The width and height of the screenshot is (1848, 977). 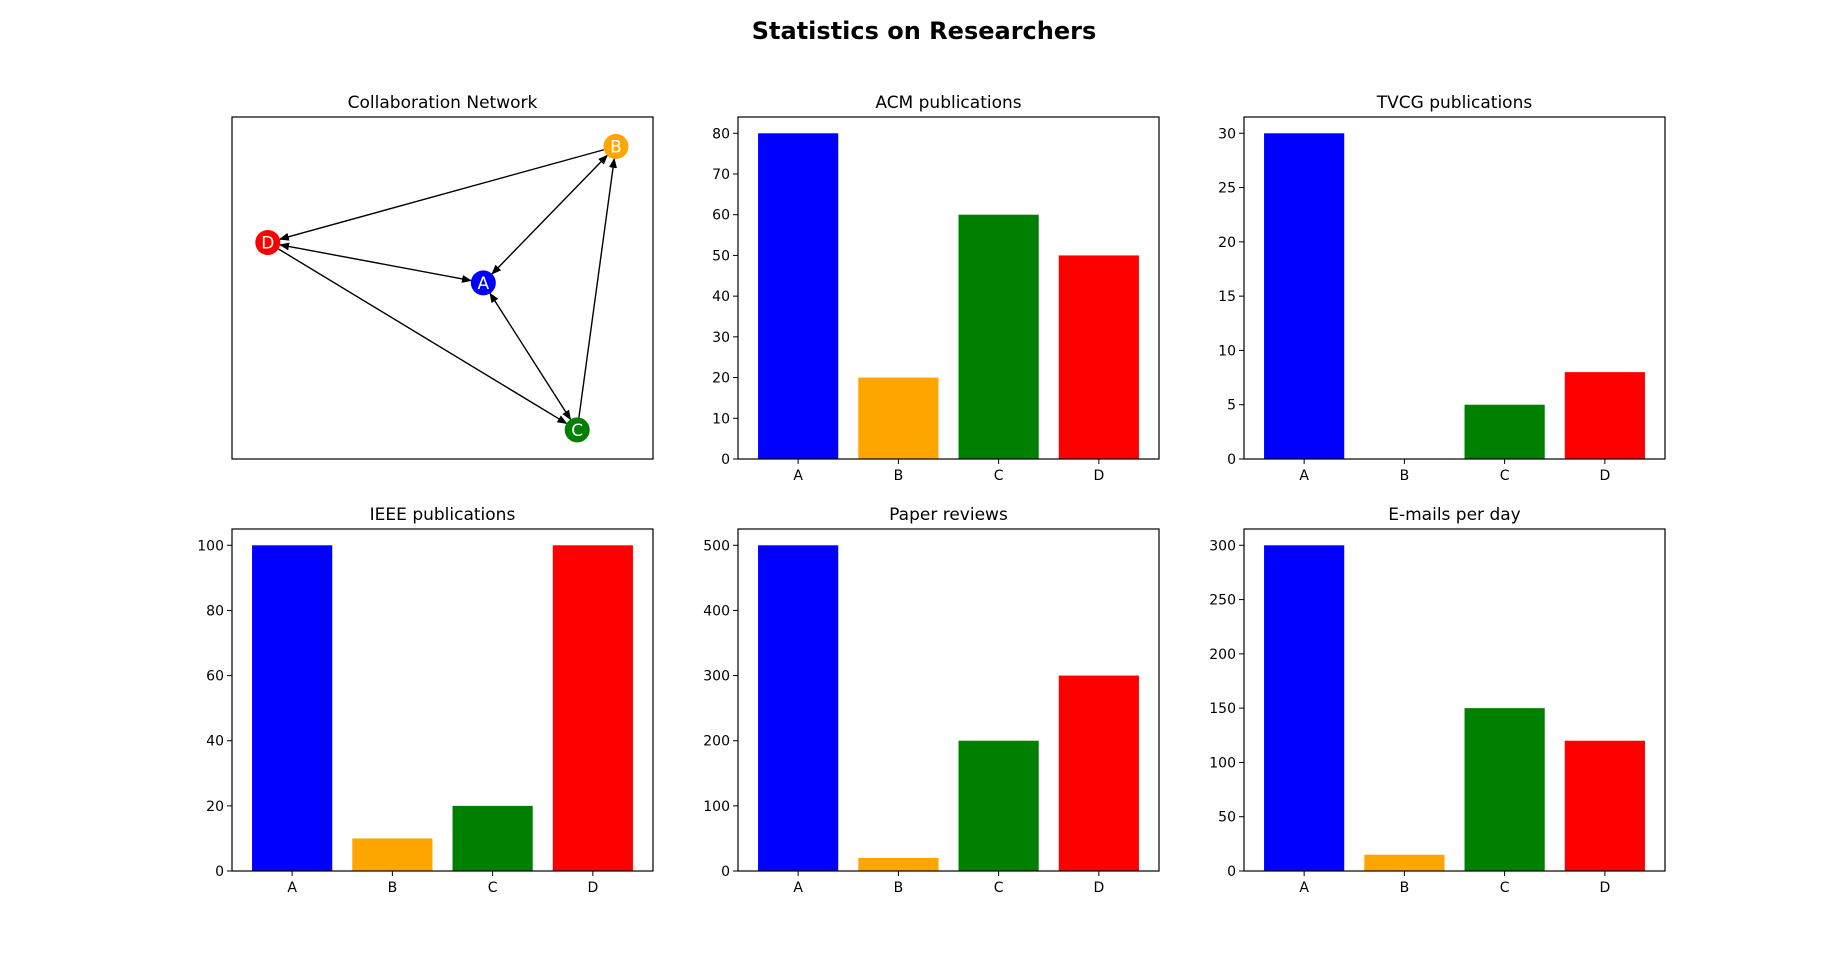 What do you see at coordinates (443, 515) in the screenshot?
I see `panel-title: IEEE publications` at bounding box center [443, 515].